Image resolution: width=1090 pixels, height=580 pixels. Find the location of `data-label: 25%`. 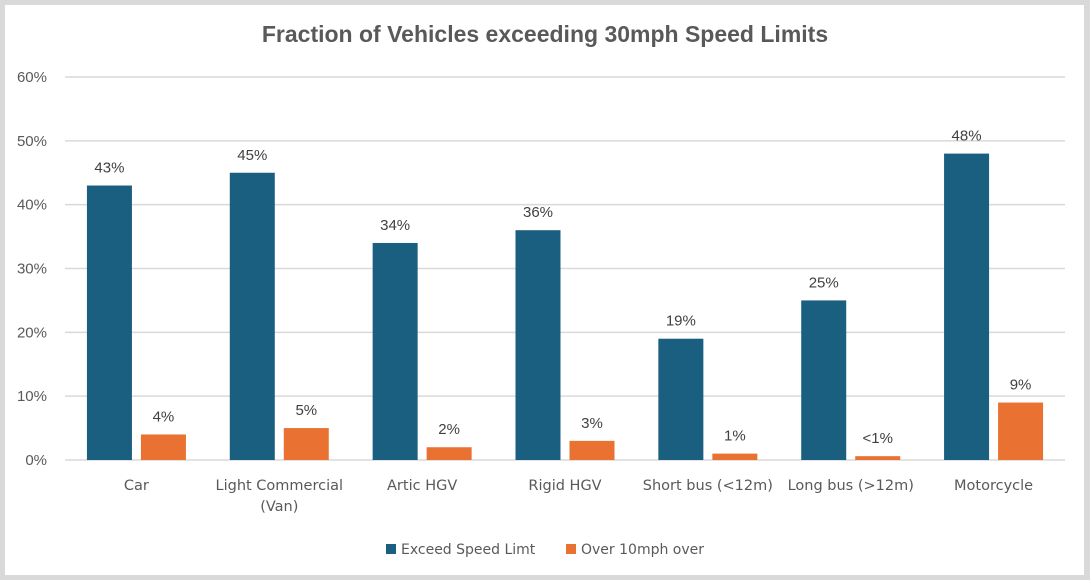

data-label: 25% is located at coordinates (824, 282).